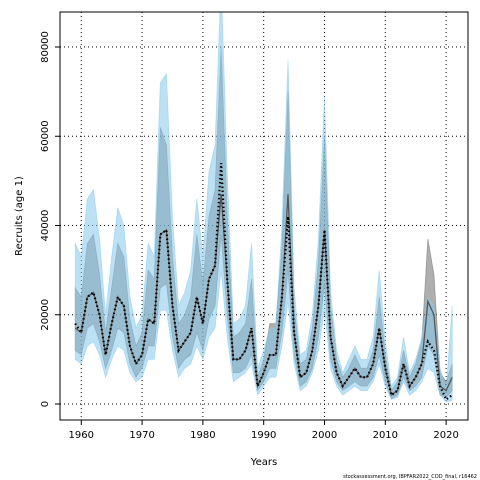  What do you see at coordinates (19, 216) in the screenshot?
I see `y-axis-label: Recruits (age 1)` at bounding box center [19, 216].